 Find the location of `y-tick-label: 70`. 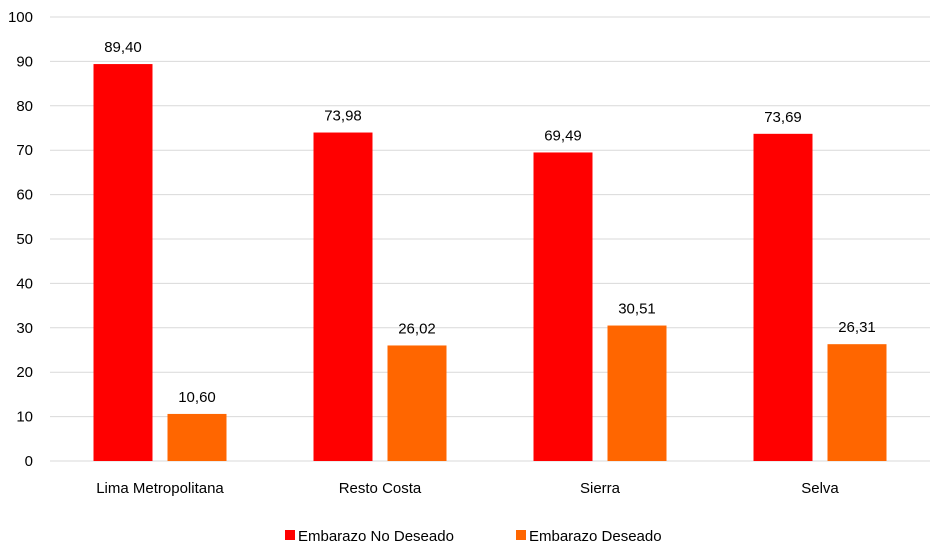

y-tick-label: 70 is located at coordinates (24, 150).